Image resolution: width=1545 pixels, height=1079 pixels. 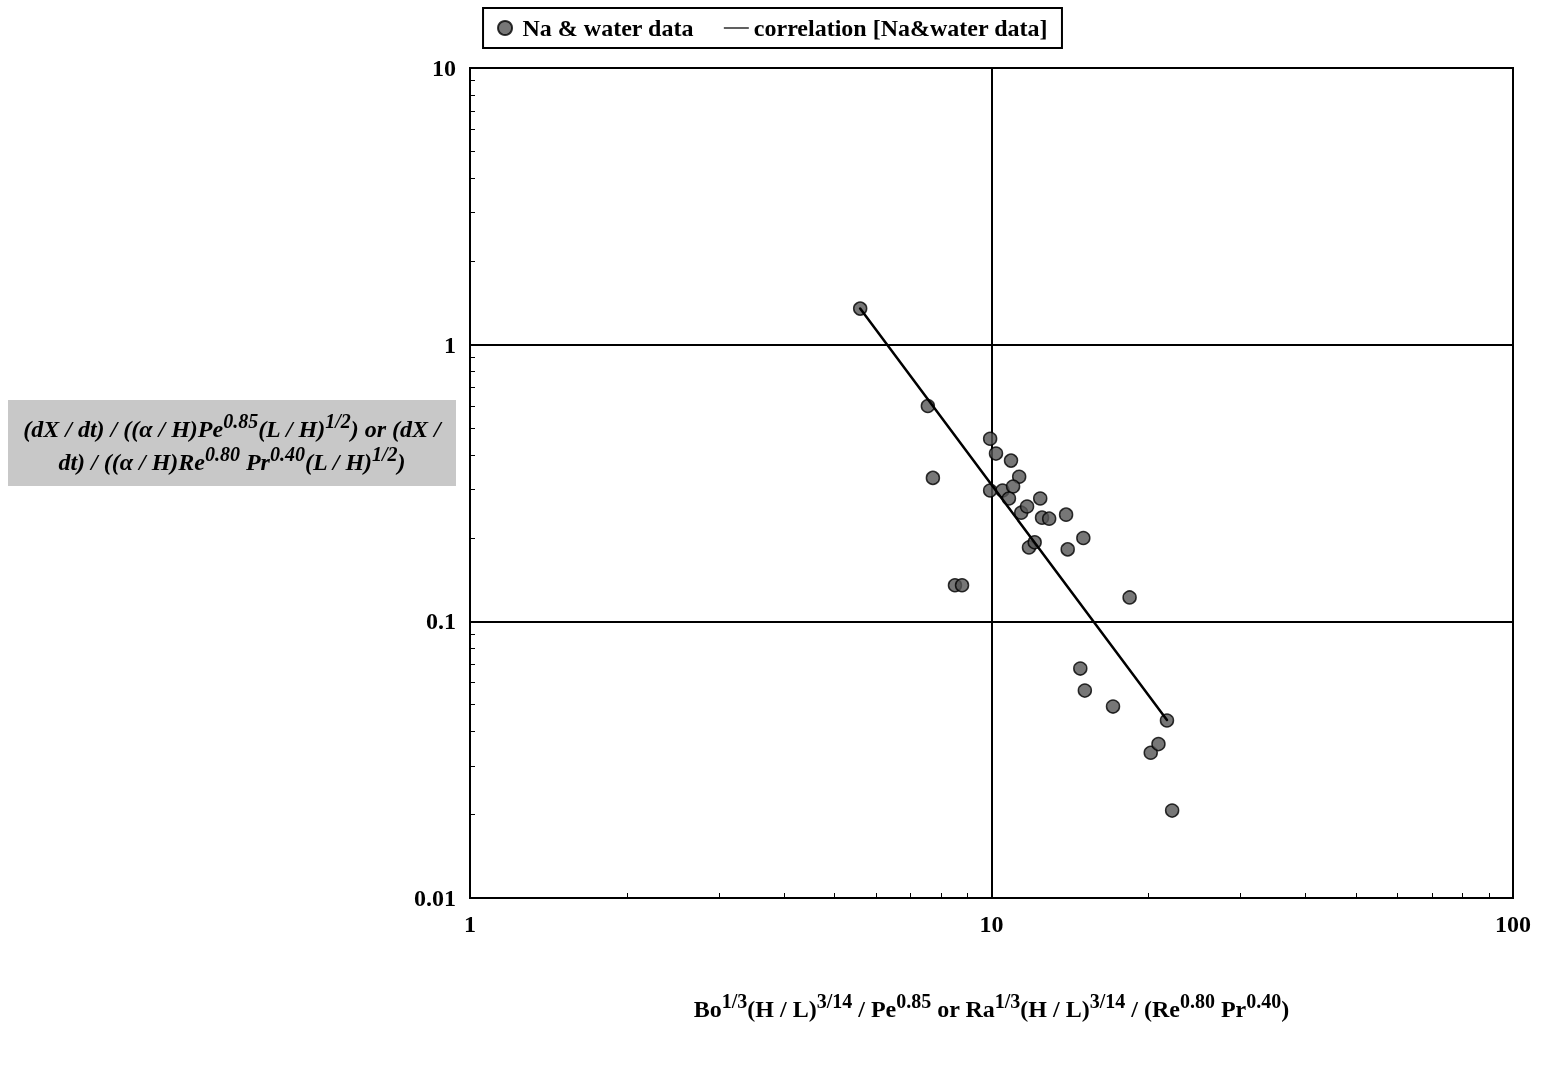 I want to click on legend-label: correlation [Na&water data], so click(x=900, y=28).